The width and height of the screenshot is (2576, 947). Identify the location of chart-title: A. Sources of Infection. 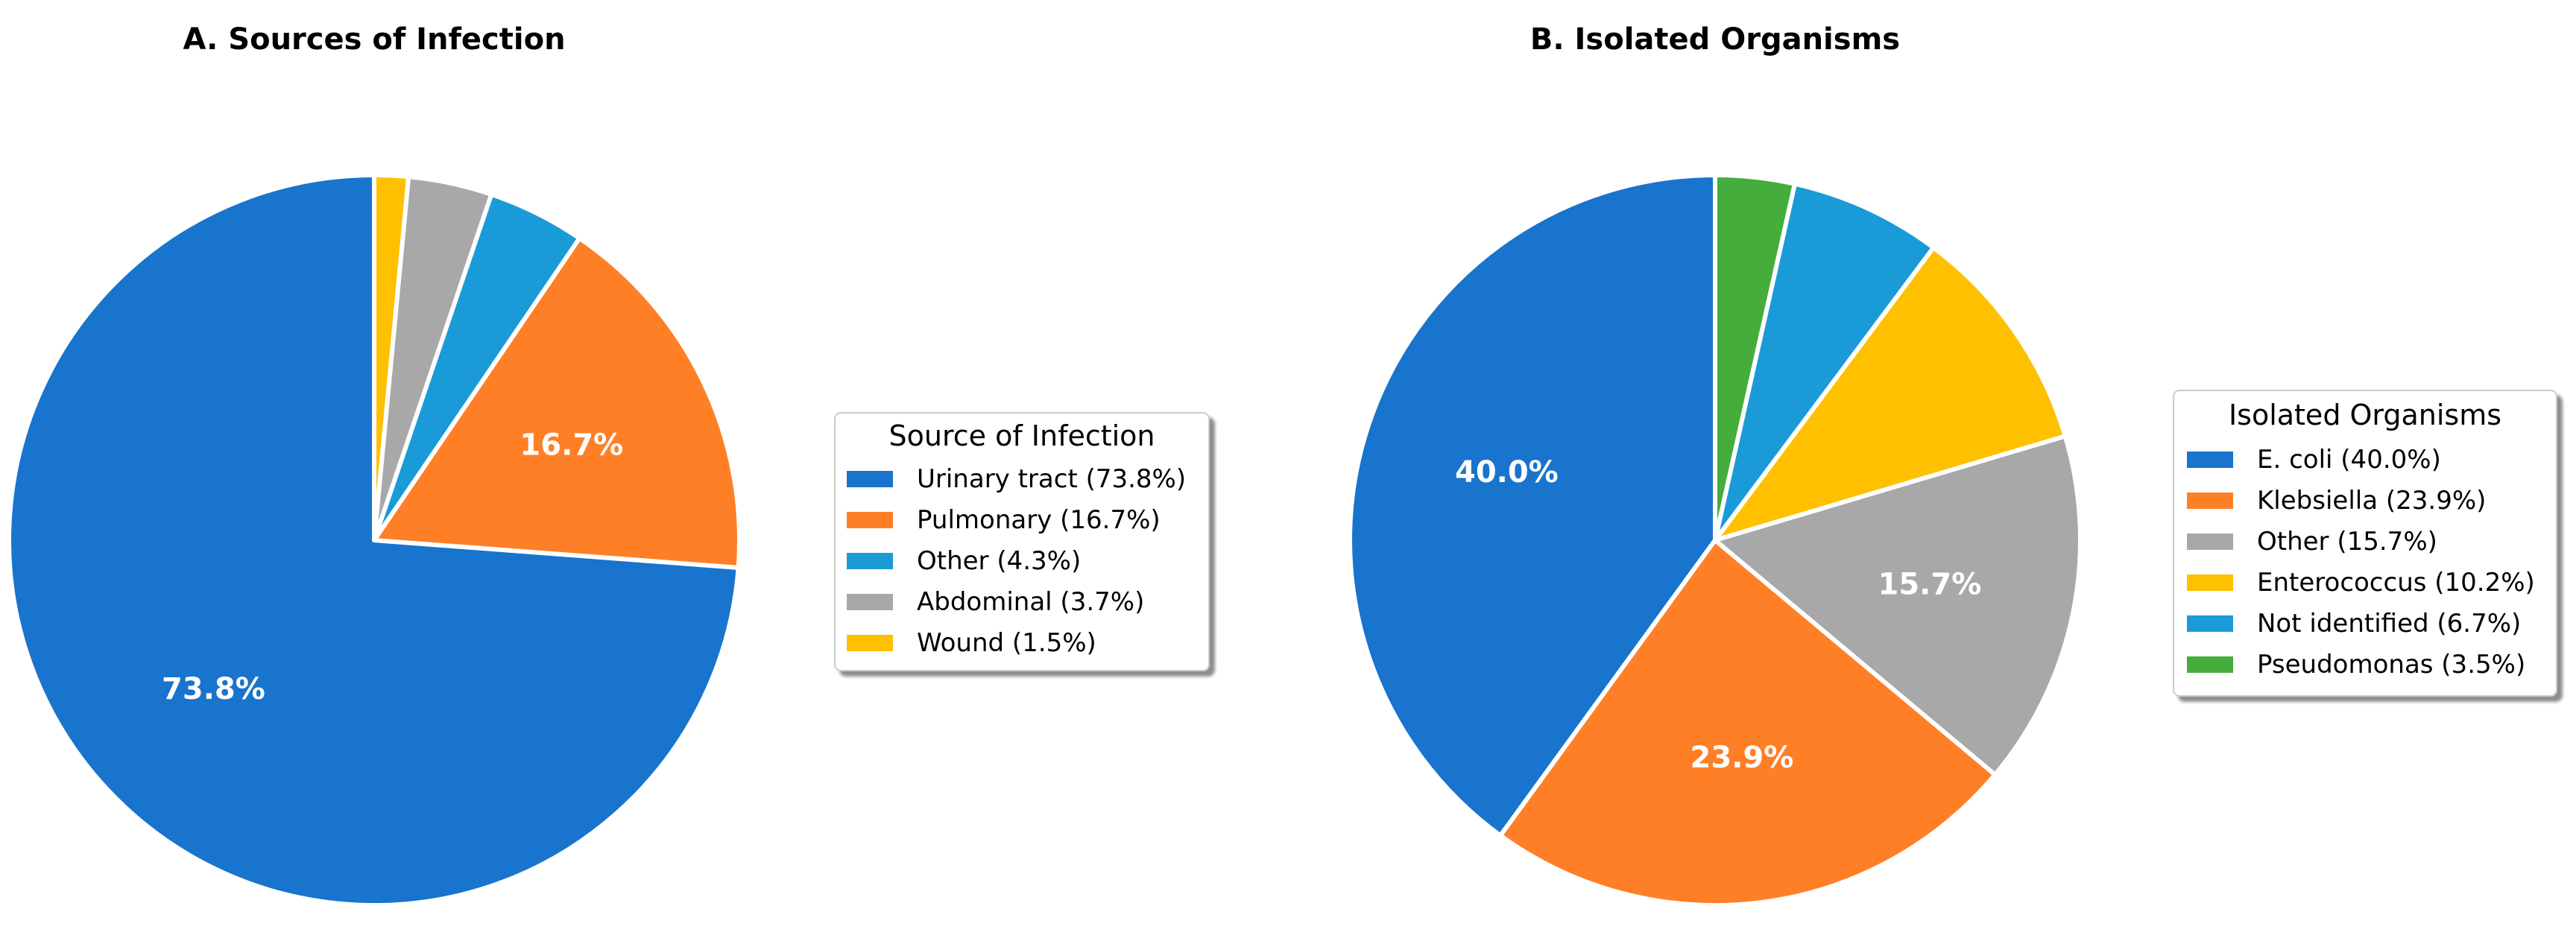
(374, 39).